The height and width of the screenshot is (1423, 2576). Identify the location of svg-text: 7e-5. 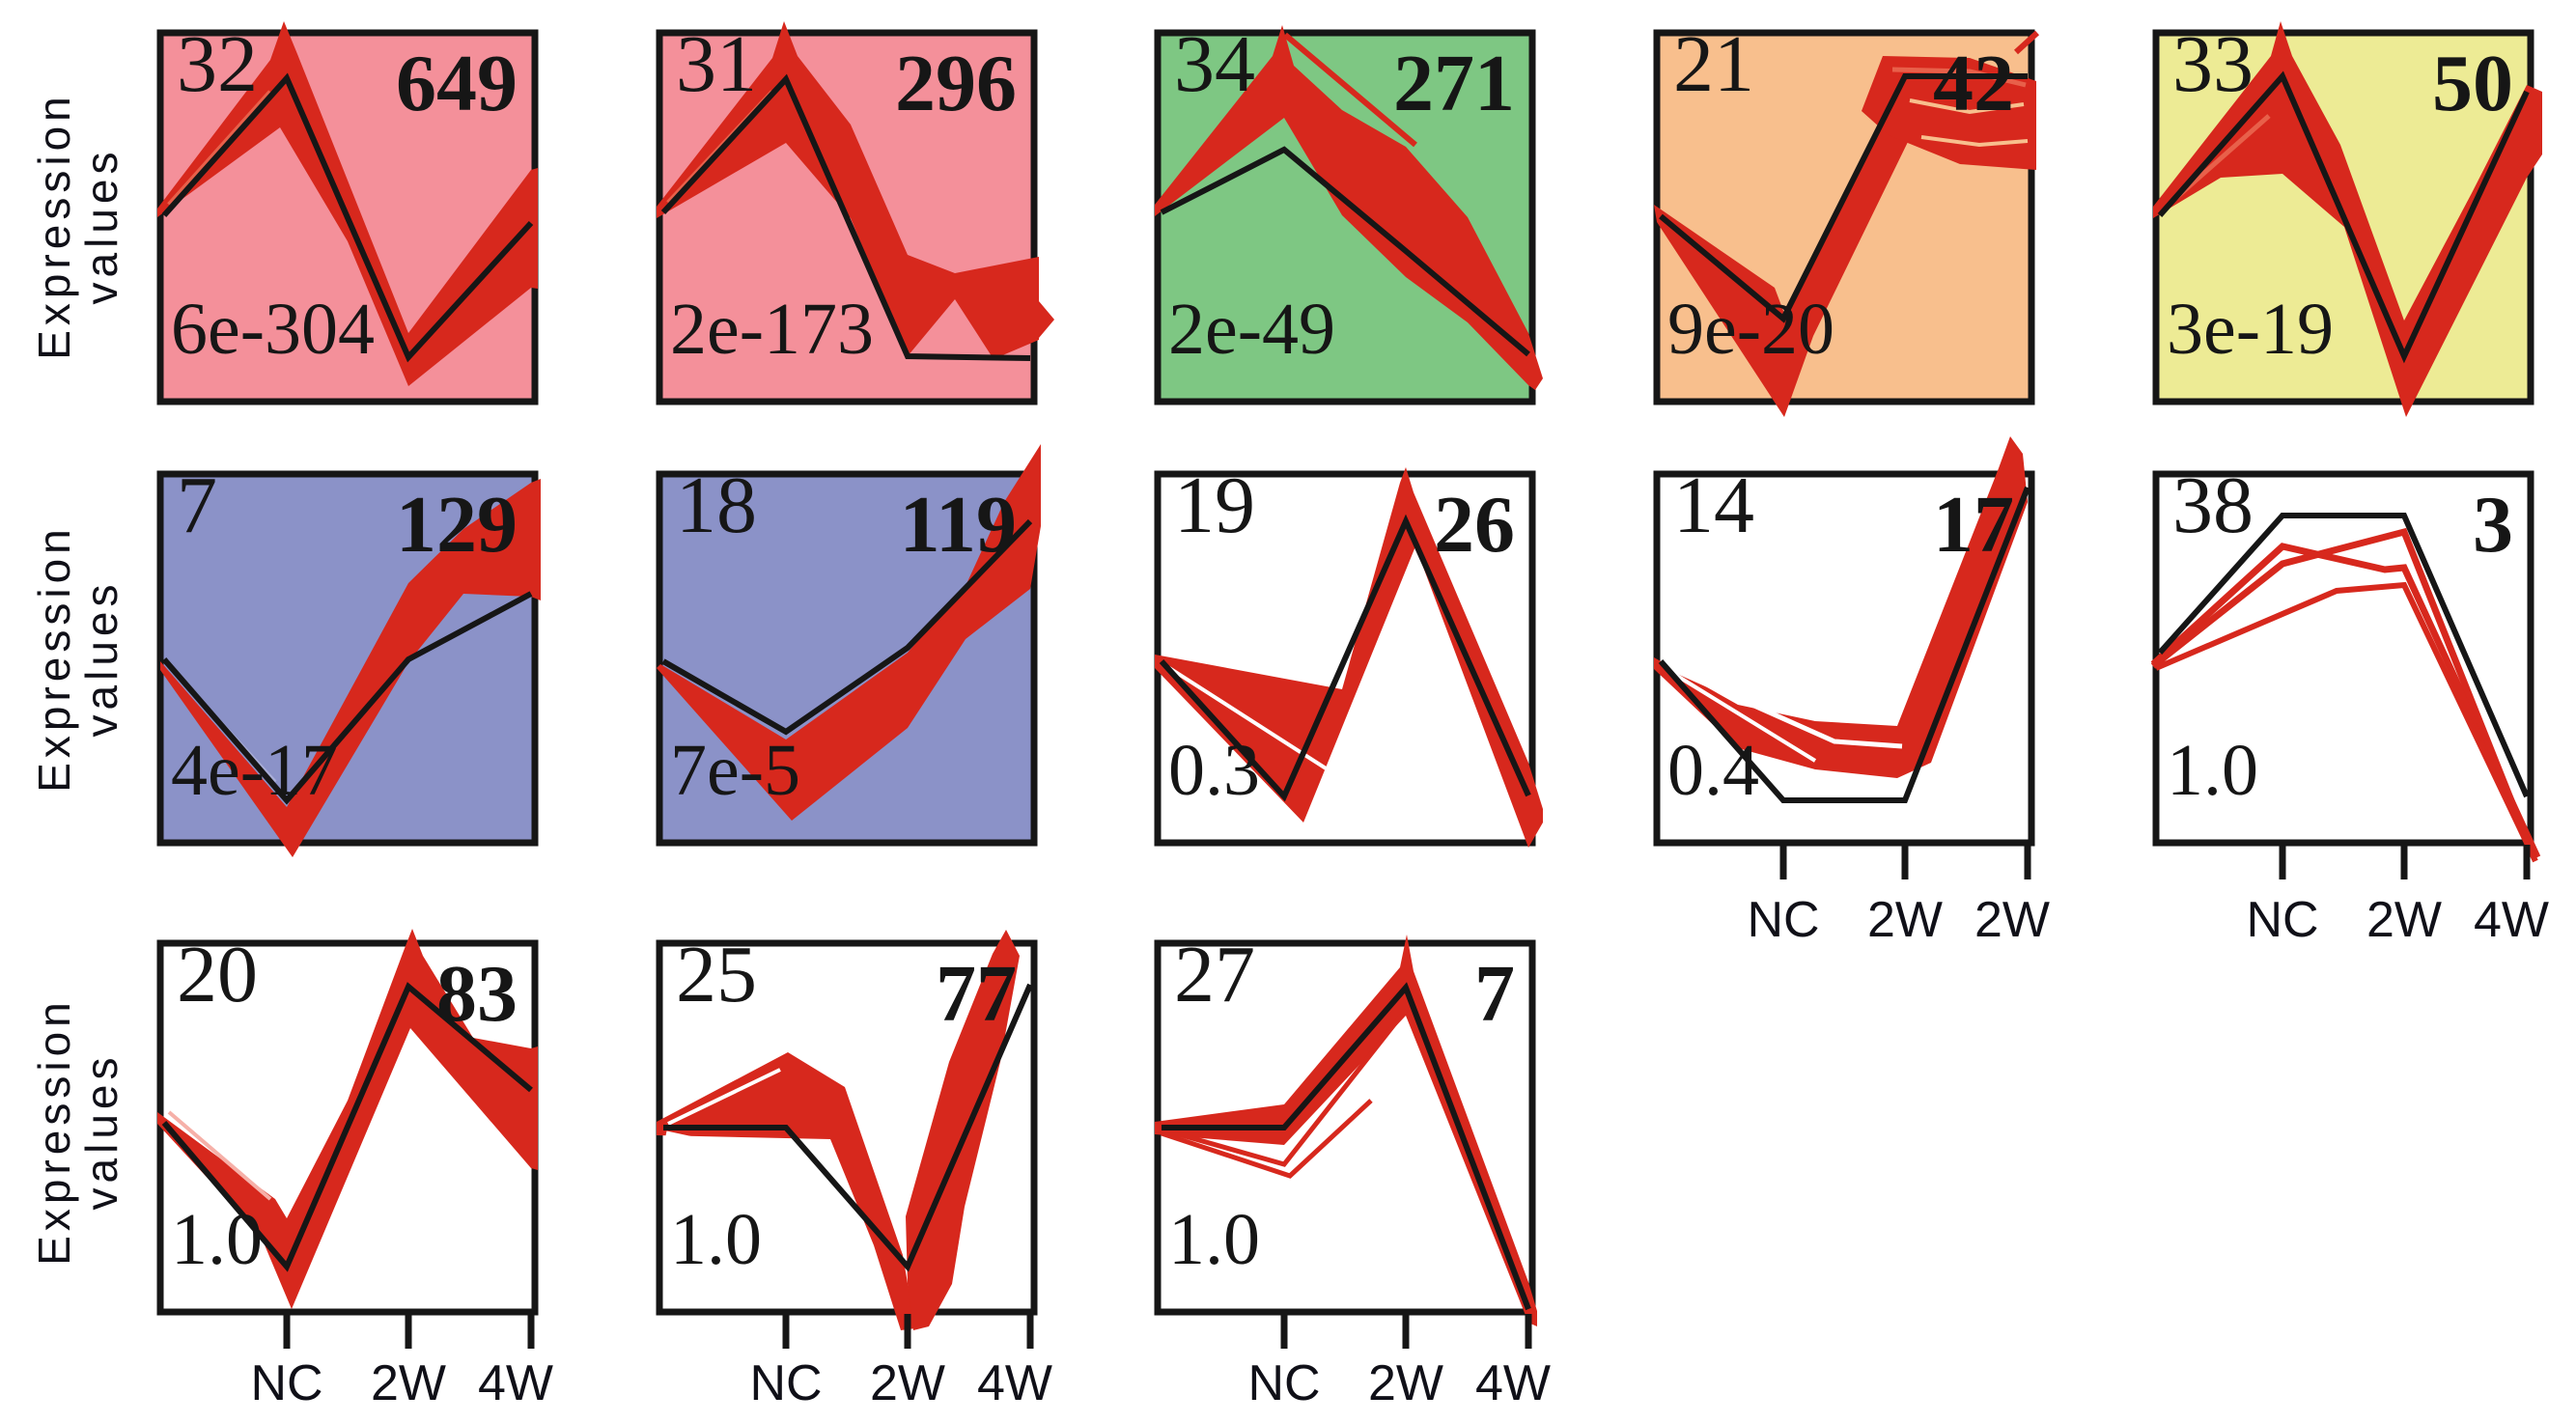
(735, 770).